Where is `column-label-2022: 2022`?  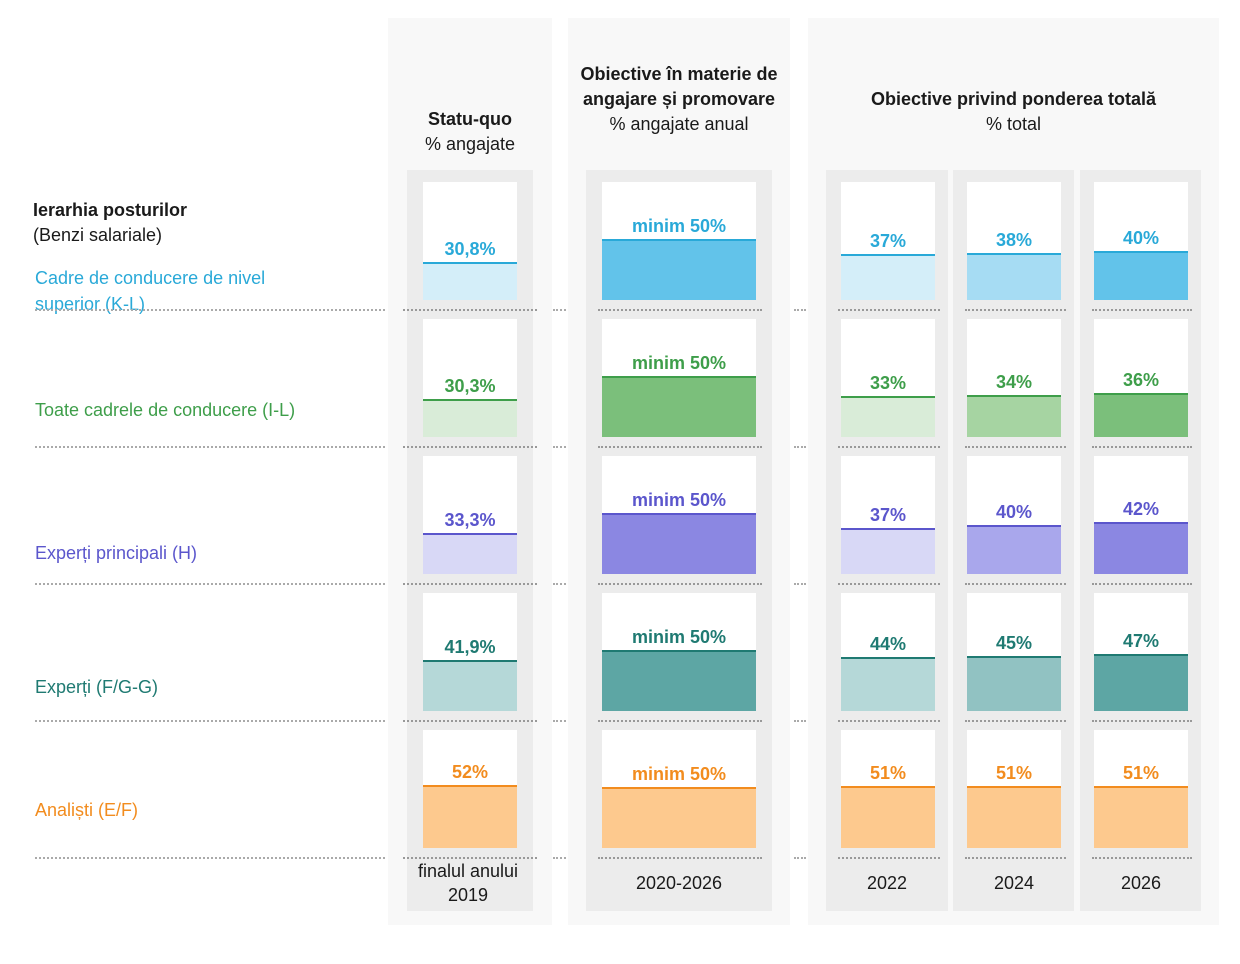 column-label-2022: 2022 is located at coordinates (887, 883).